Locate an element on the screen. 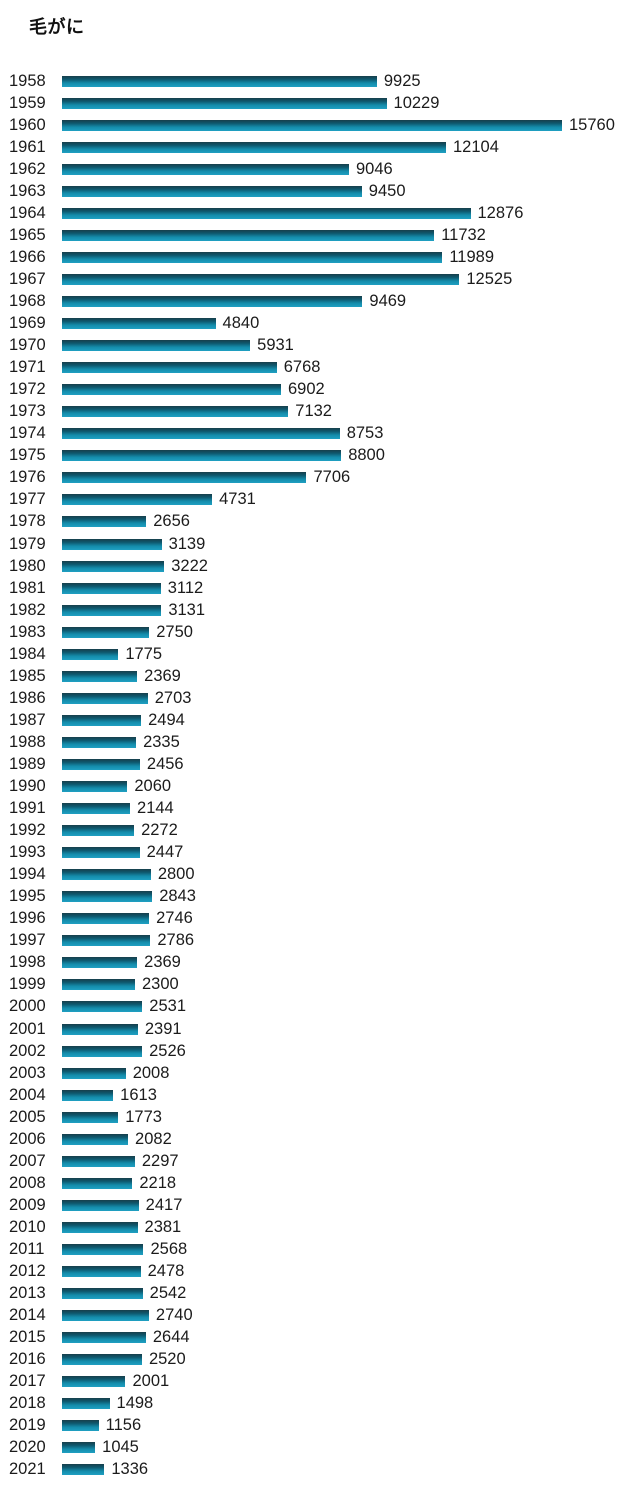 The height and width of the screenshot is (1499, 642). year-label: 2005 is located at coordinates (27, 1116).